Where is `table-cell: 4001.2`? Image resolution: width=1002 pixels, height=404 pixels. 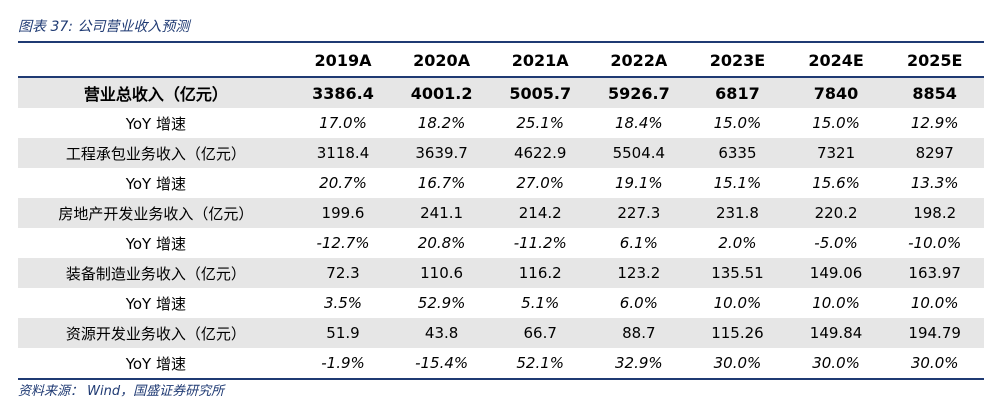
table-cell: 4001.2 is located at coordinates (441, 92).